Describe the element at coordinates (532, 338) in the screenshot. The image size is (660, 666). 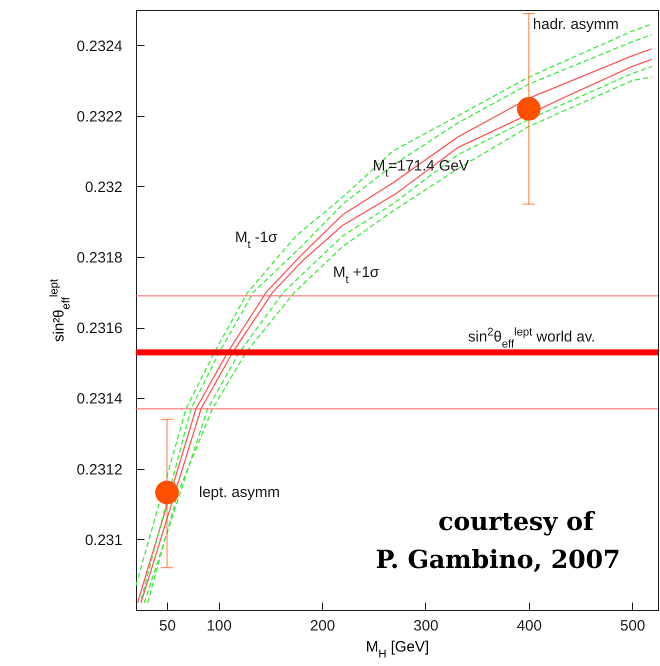
I see `ref-line-label: sin$^{2}$θ$_{eff}$$^{lept}$ world av.` at that location.